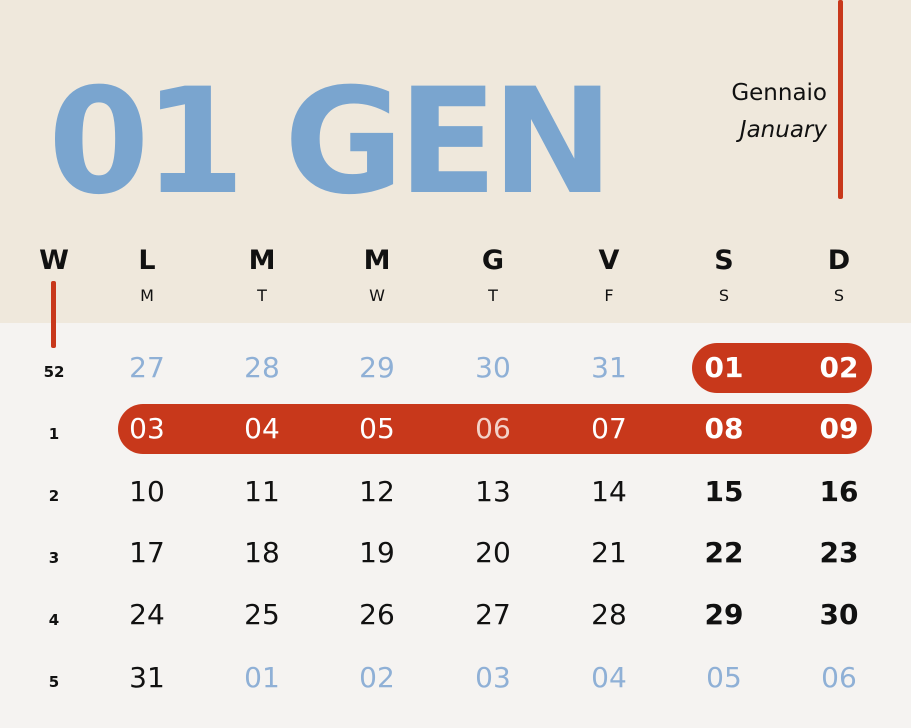 This screenshot has width=911, height=728. What do you see at coordinates (724, 260) in the screenshot?
I see `weekday-header-it: S` at bounding box center [724, 260].